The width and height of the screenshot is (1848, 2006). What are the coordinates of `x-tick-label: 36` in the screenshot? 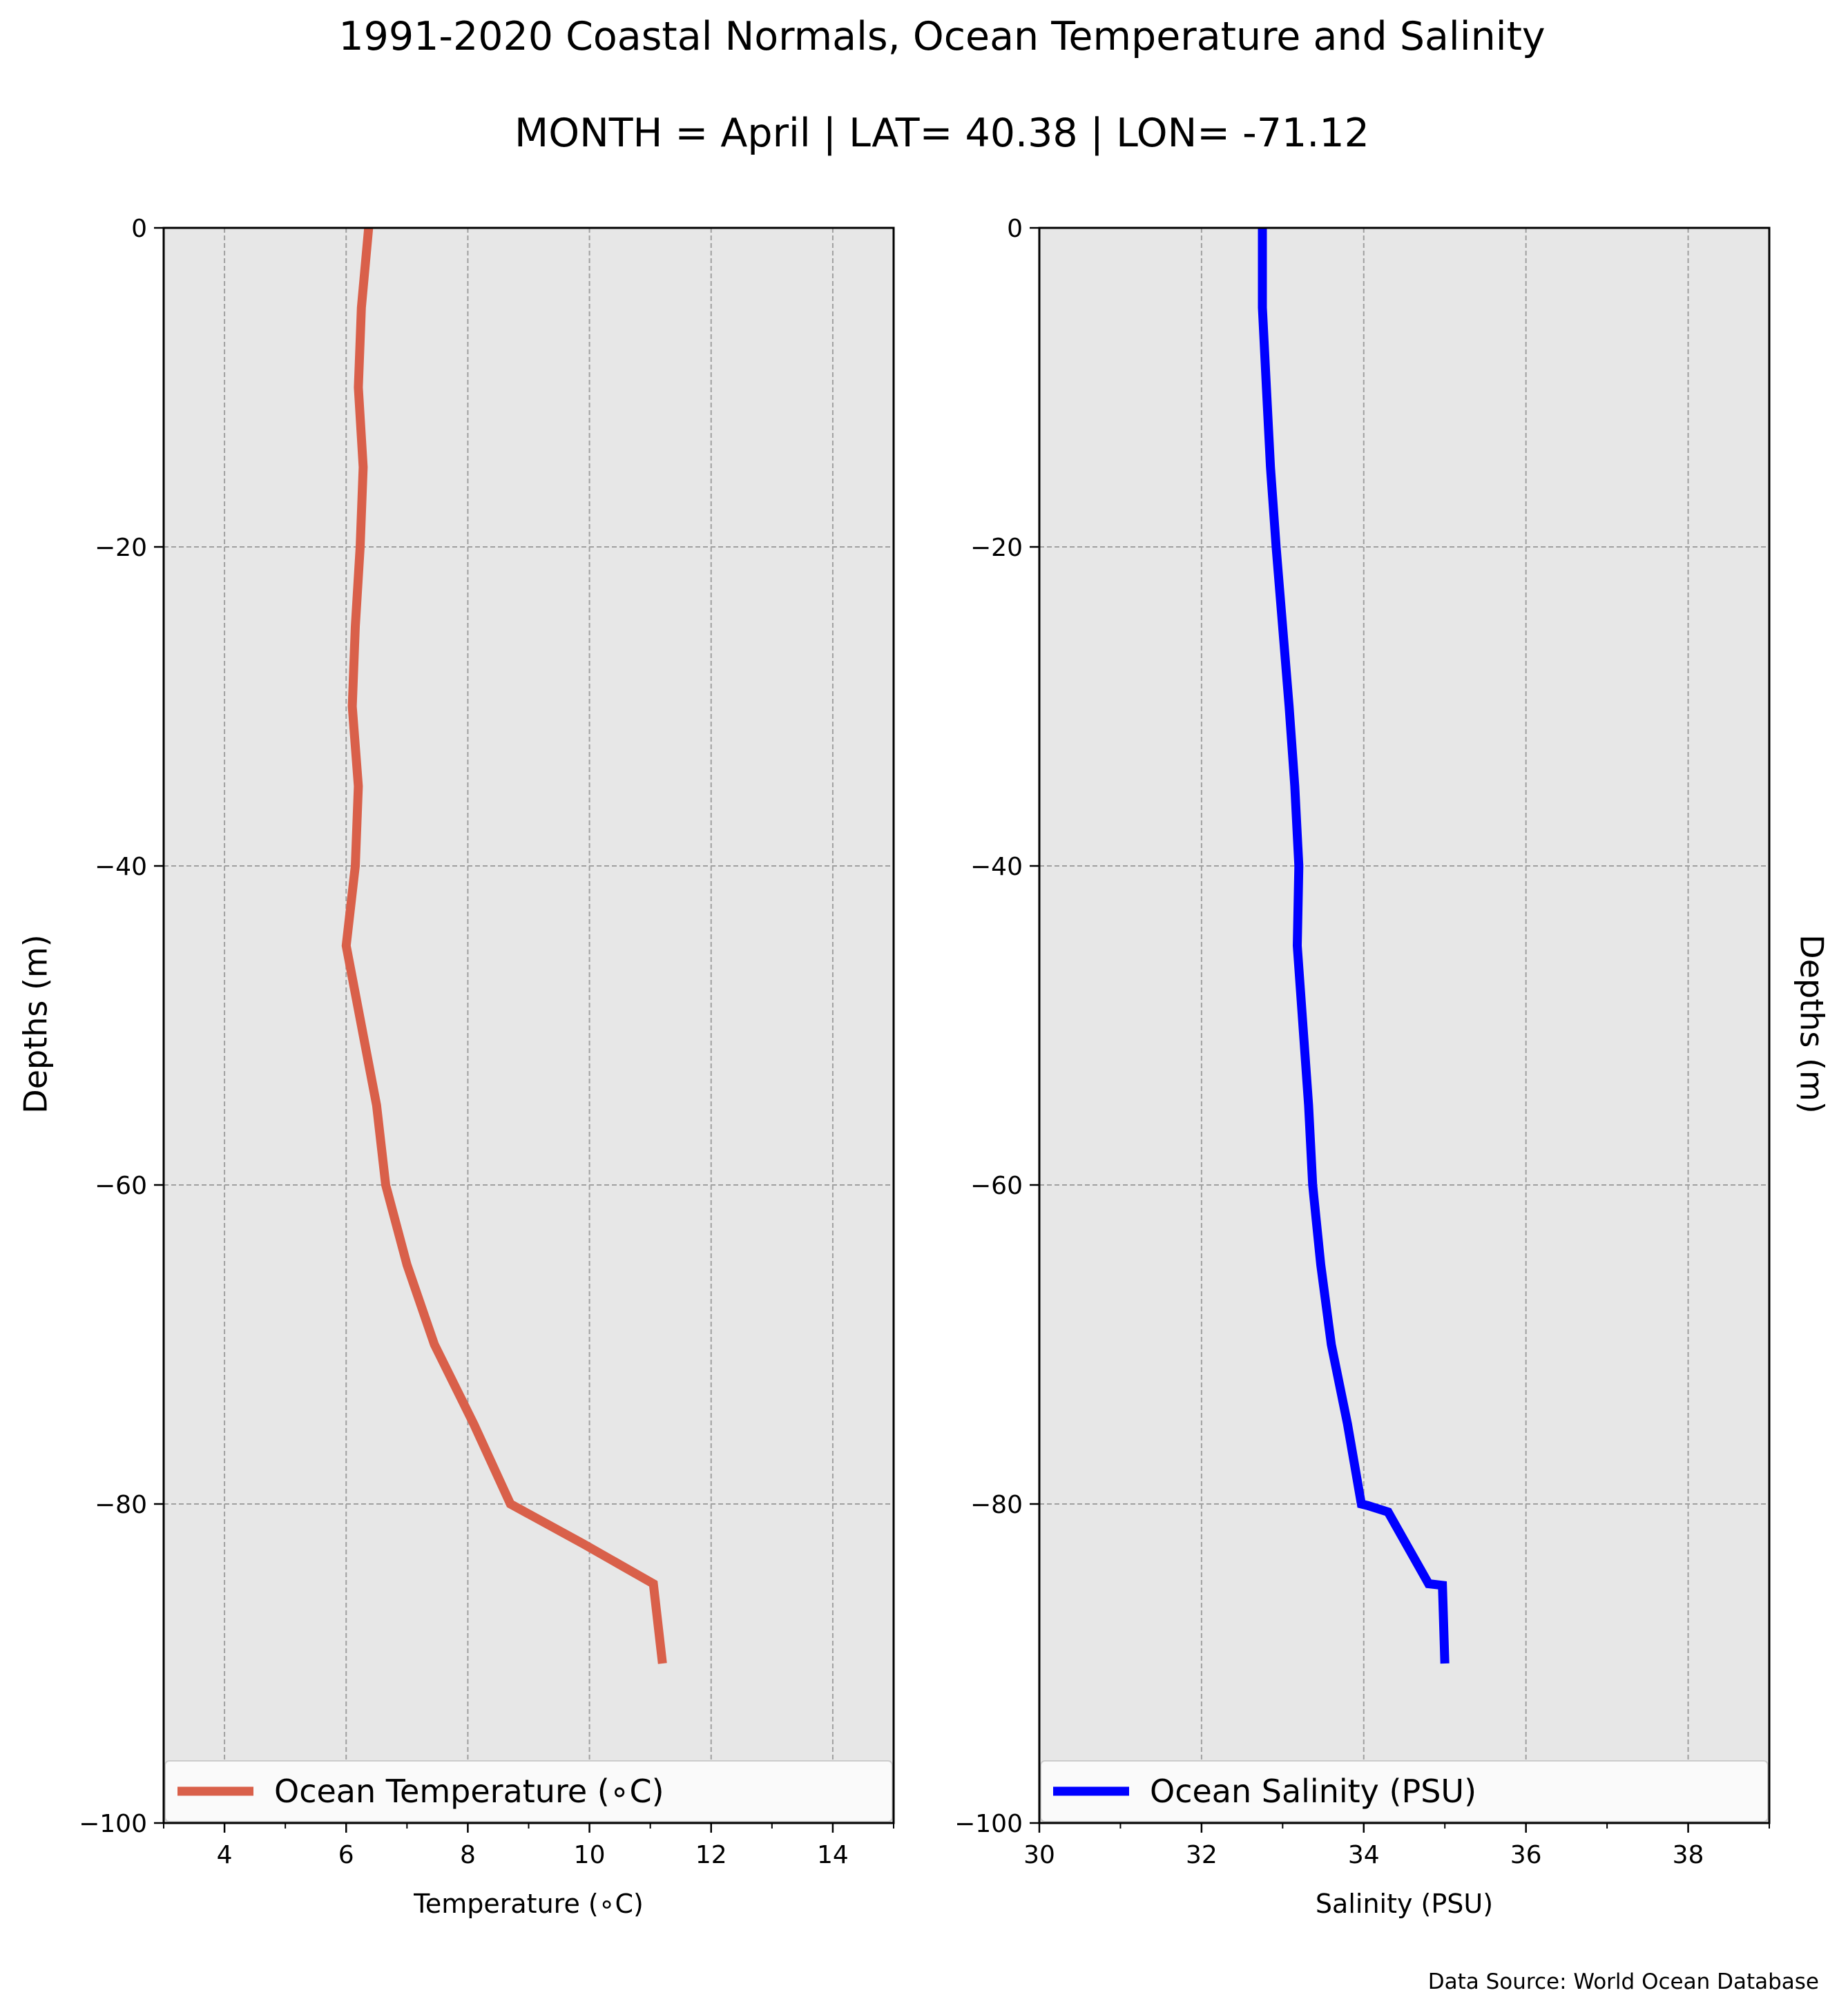 It's located at (1526, 1855).